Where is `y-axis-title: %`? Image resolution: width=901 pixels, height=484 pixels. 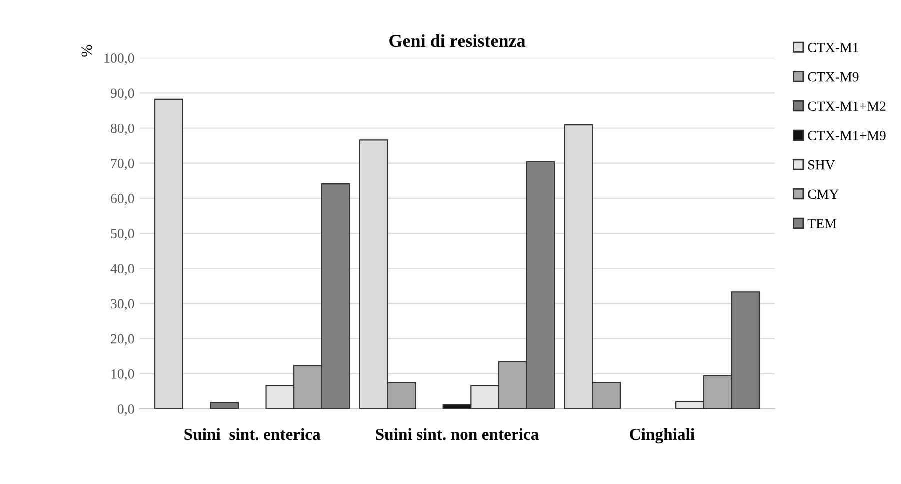
y-axis-title: % is located at coordinates (87, 51).